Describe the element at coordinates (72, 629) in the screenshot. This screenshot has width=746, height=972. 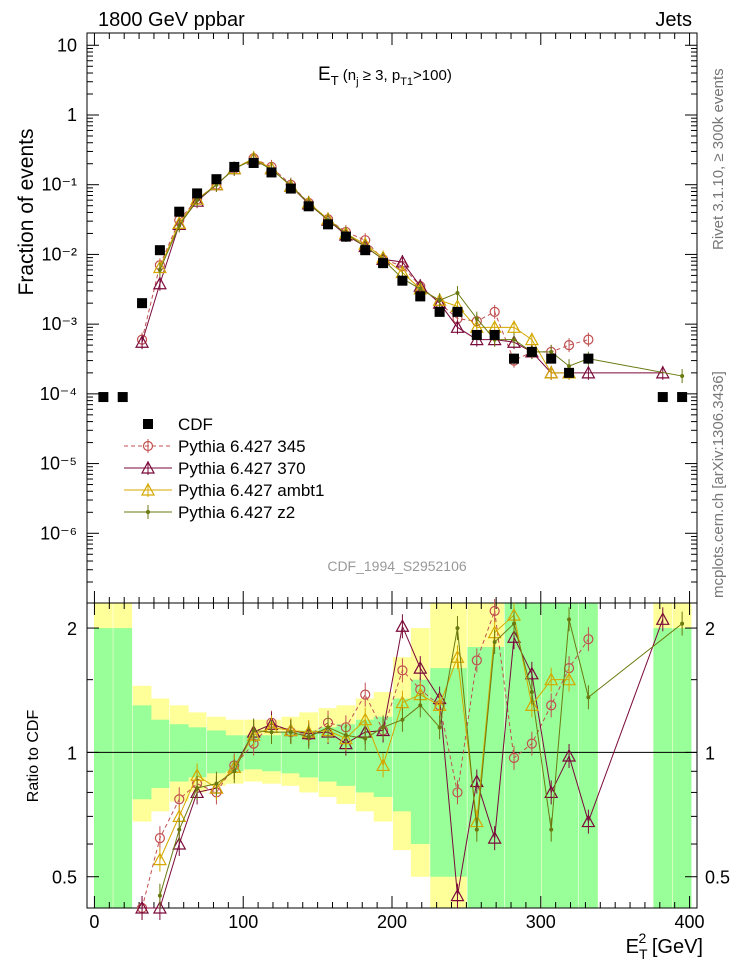
I see `ratio-tick-label: 2` at that location.